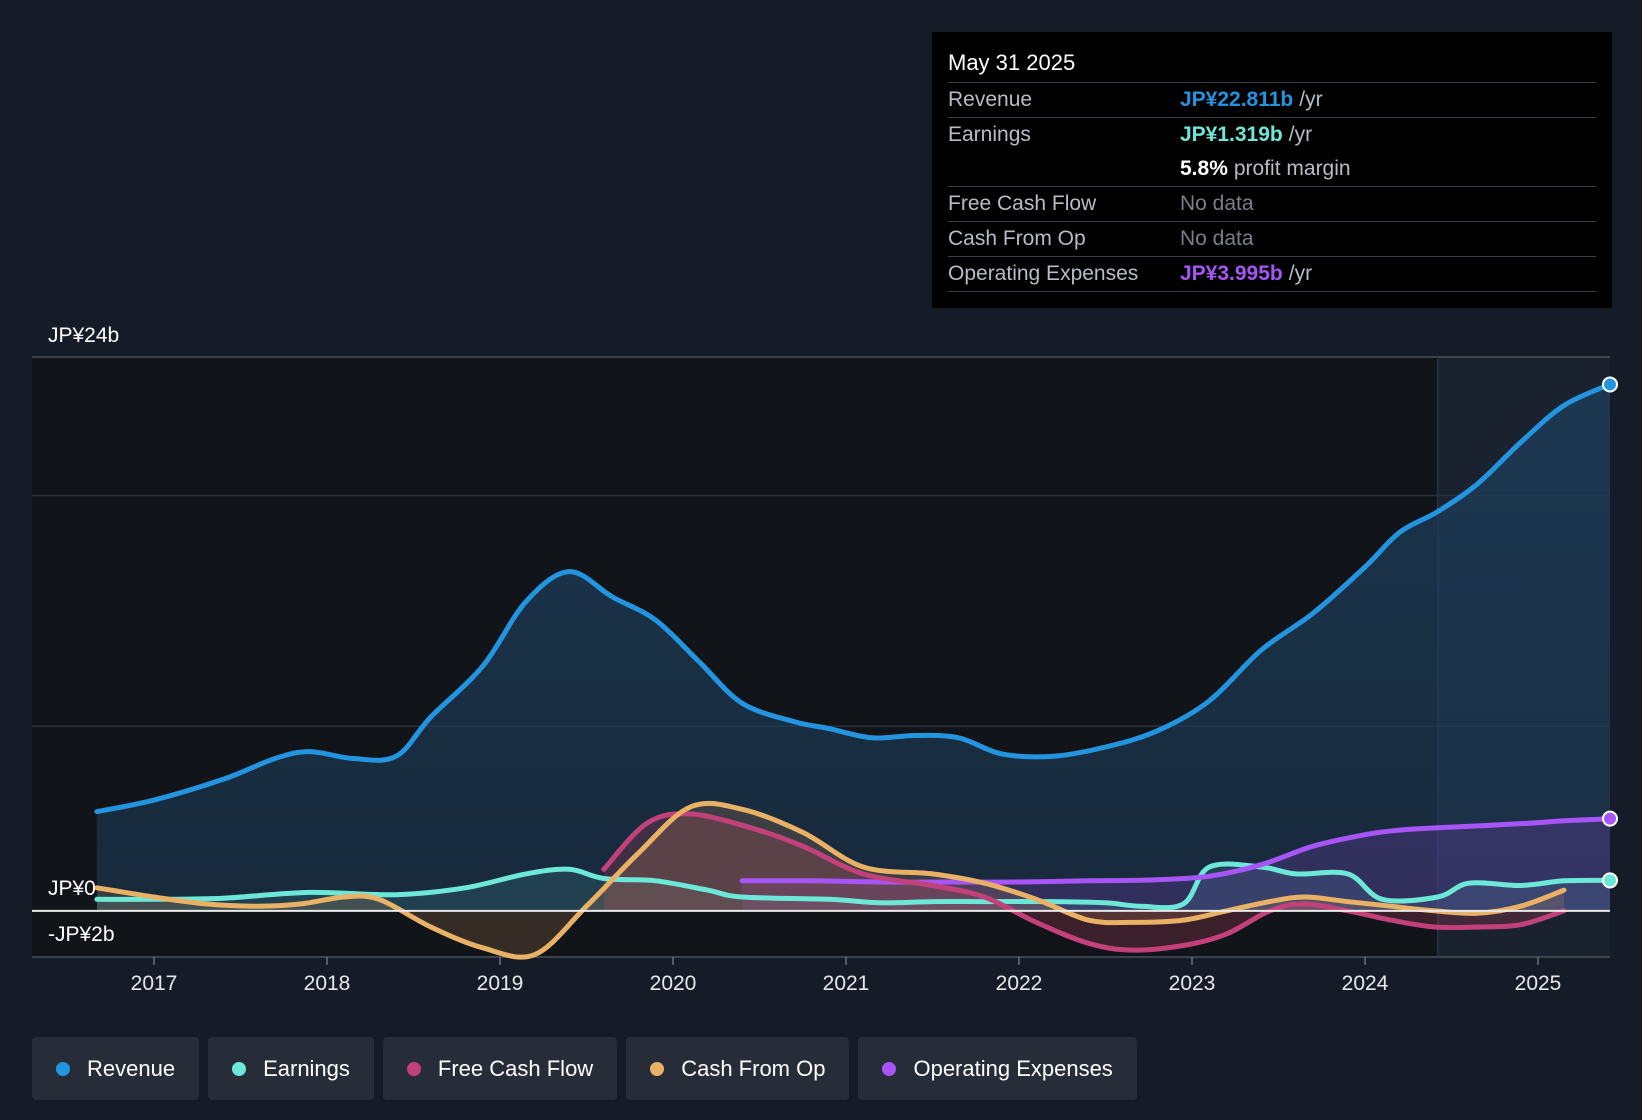  I want to click on legend-item-earnings: Earnings, so click(291, 1068).